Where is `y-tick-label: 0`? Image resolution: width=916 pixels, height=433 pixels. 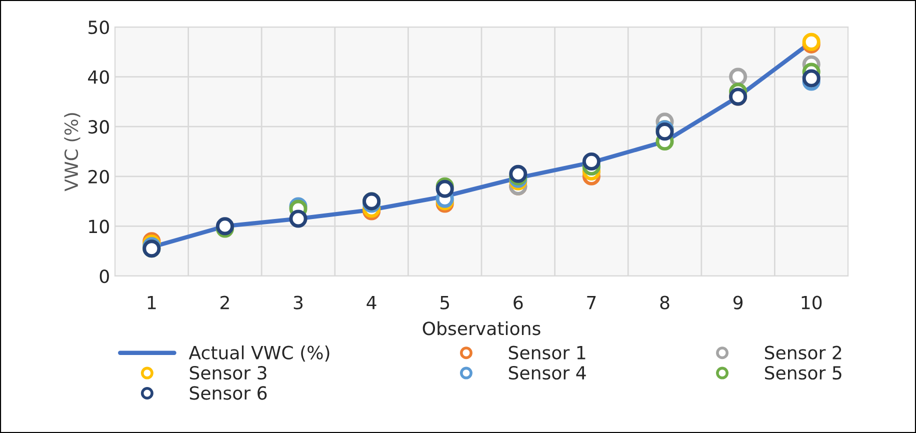
y-tick-label: 0 is located at coordinates (104, 276).